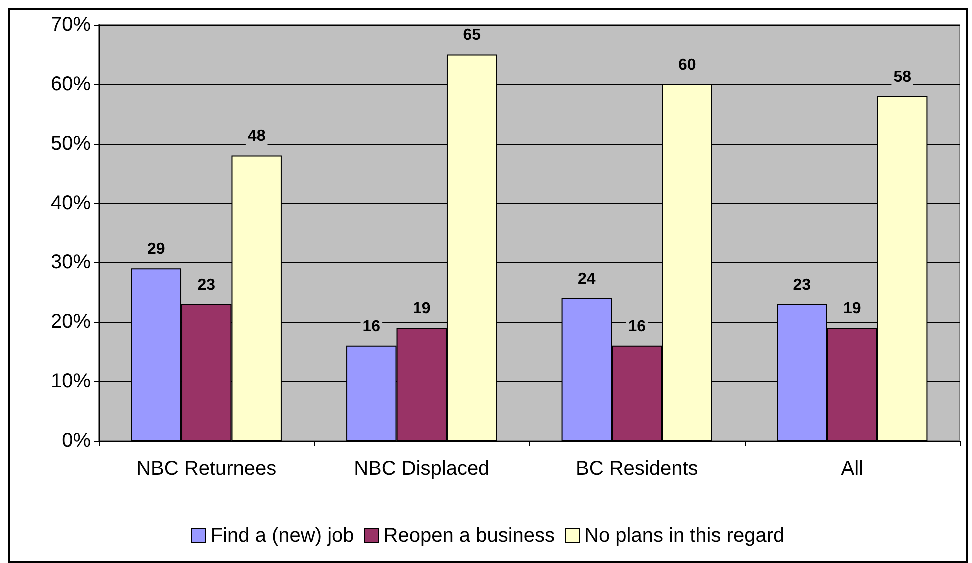 The image size is (972, 563). What do you see at coordinates (472, 35) in the screenshot?
I see `data-label: 65` at bounding box center [472, 35].